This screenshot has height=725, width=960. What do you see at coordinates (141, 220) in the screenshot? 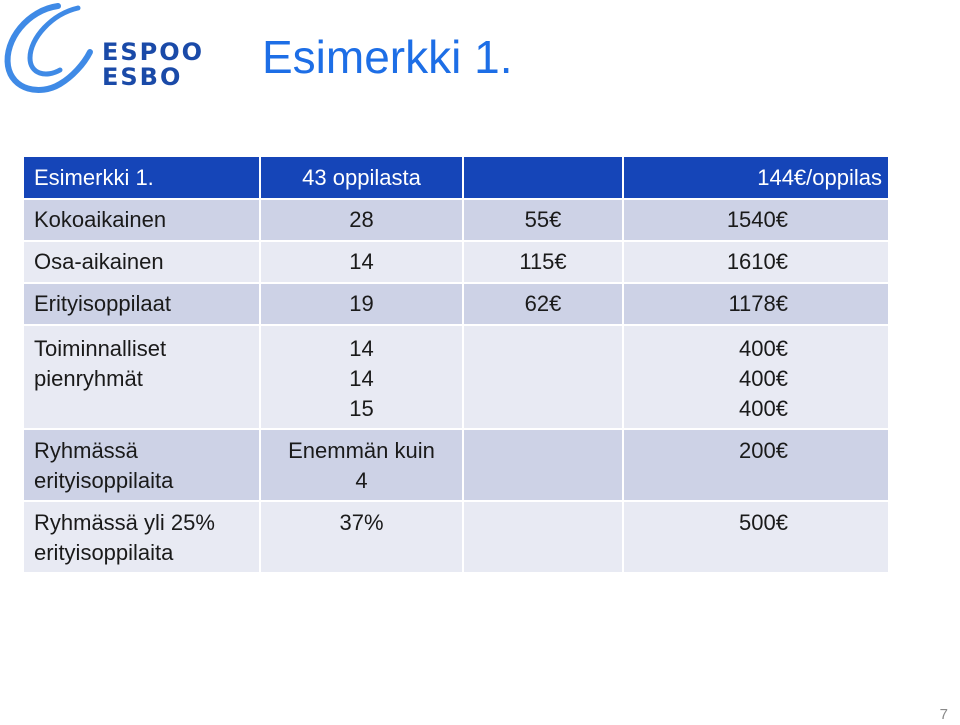
I see `table-cell: Kokoaikainen` at bounding box center [141, 220].